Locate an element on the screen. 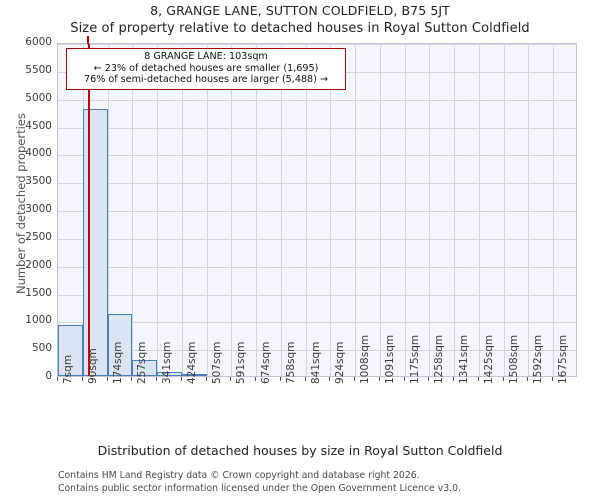  x-axis-tick-label: 1008sqm is located at coordinates (365, 359).